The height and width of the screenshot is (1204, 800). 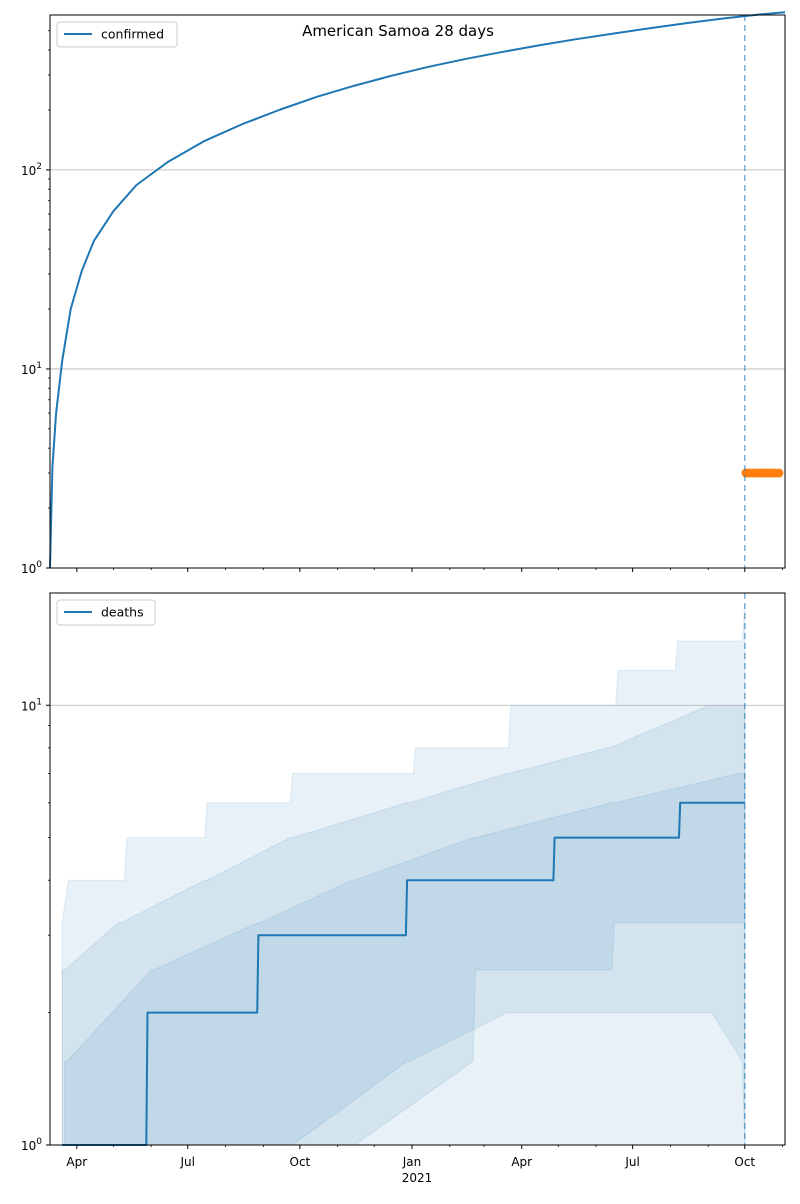 I want to click on bottom-ytick-label-1: 10¹, so click(x=31, y=705).